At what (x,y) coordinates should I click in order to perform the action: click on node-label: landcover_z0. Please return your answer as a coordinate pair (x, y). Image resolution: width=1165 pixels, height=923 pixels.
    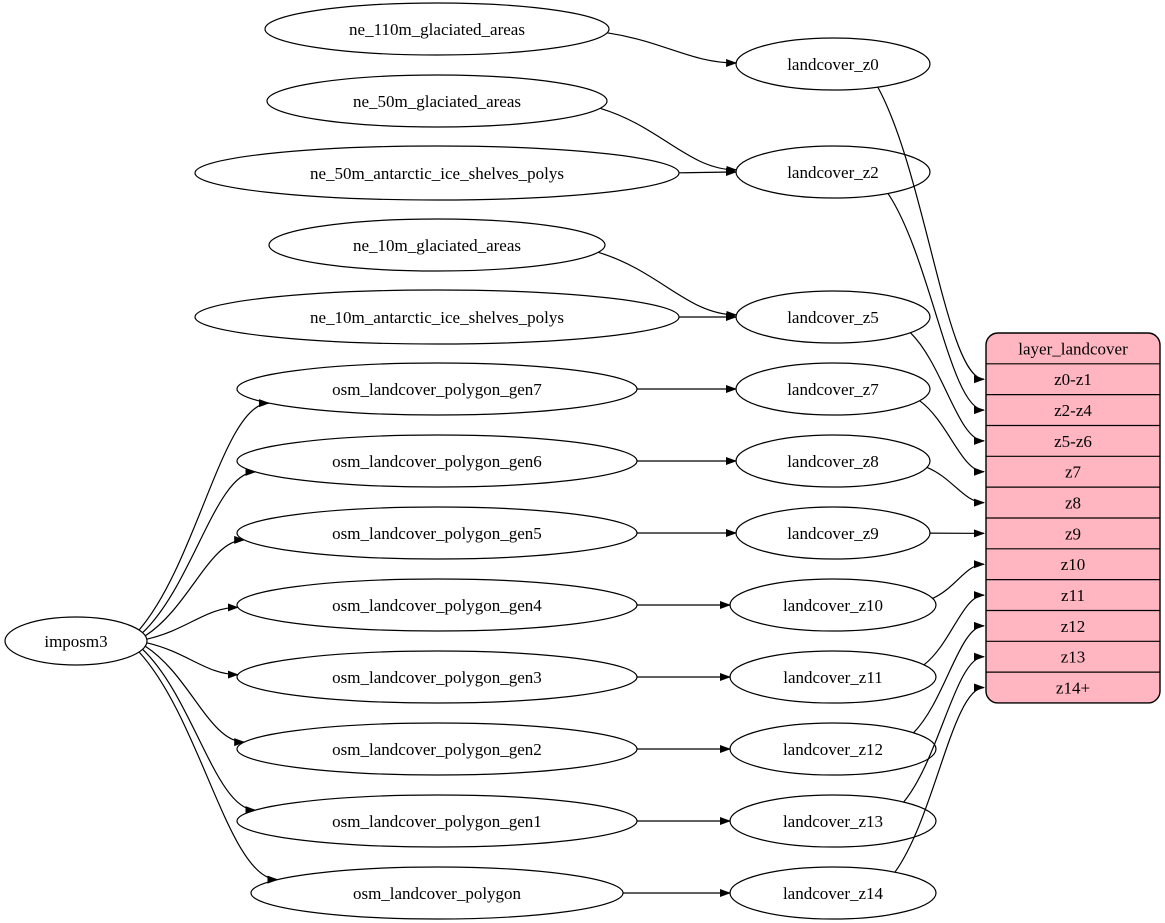
    Looking at the image, I should click on (833, 64).